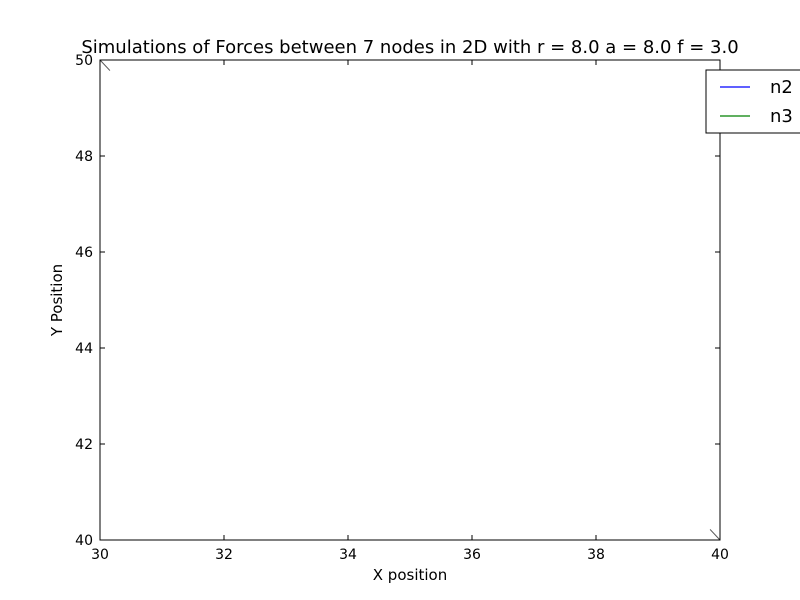 The width and height of the screenshot is (800, 600). What do you see at coordinates (410, 575) in the screenshot?
I see `x-axis-label: X position` at bounding box center [410, 575].